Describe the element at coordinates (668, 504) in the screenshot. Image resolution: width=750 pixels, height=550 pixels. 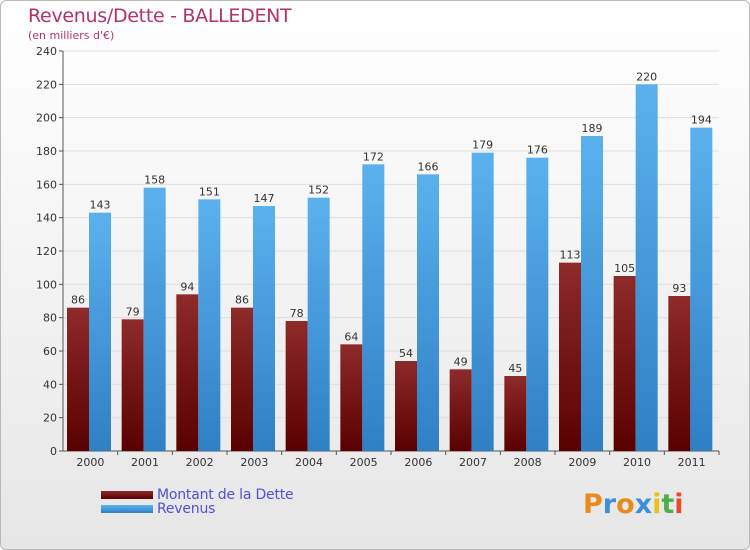
I see `logo-letter-5: t` at that location.